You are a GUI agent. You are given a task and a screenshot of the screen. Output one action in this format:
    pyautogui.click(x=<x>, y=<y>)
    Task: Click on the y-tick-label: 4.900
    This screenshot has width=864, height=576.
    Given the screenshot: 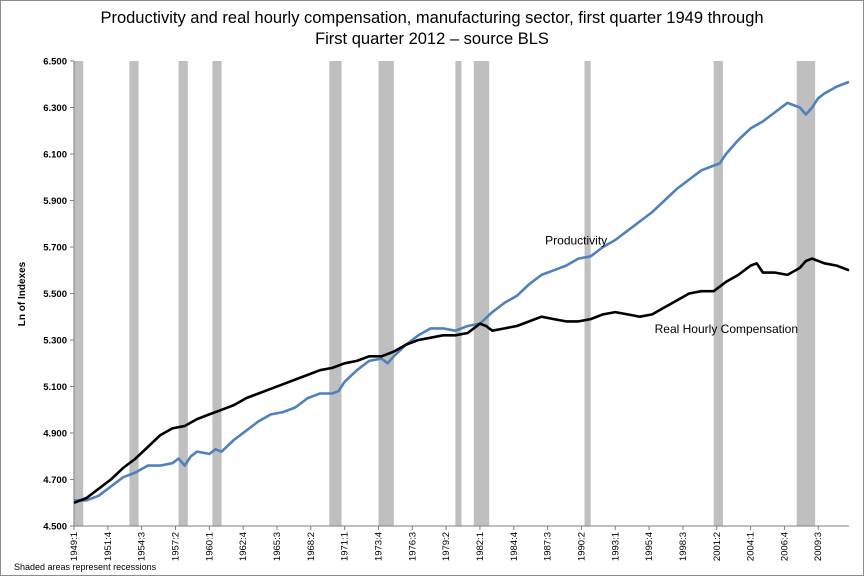 What is the action you would take?
    pyautogui.click(x=55, y=434)
    